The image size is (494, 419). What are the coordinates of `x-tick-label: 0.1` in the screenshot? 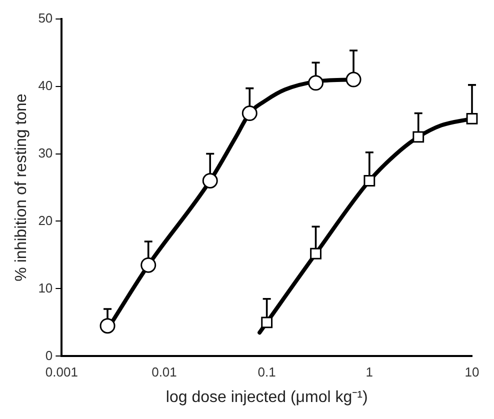 It's located at (267, 372).